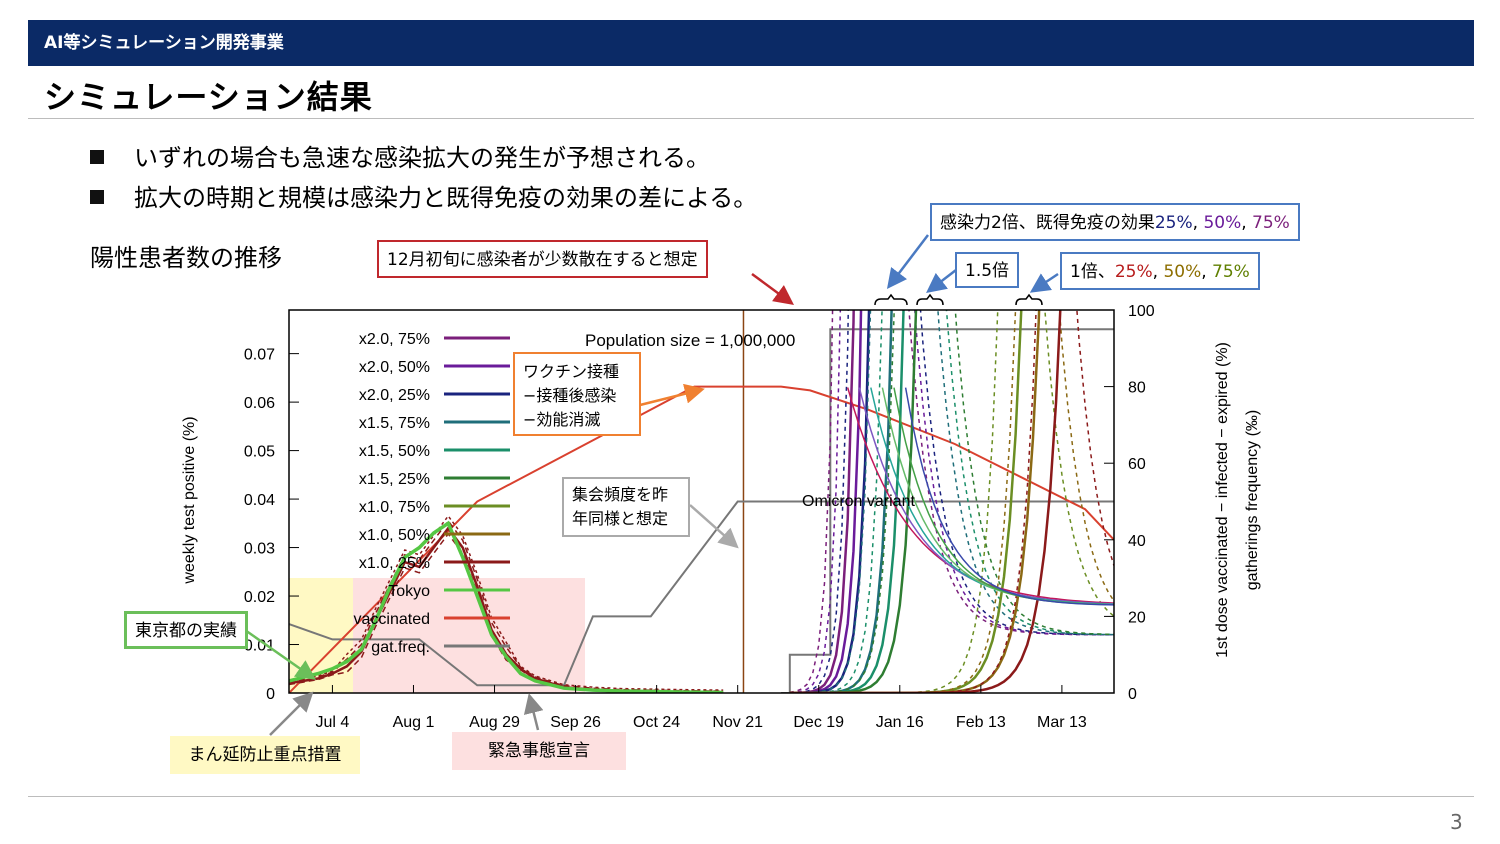  What do you see at coordinates (1173, 223) in the screenshot?
I see `x2-pct-25: 25%` at bounding box center [1173, 223].